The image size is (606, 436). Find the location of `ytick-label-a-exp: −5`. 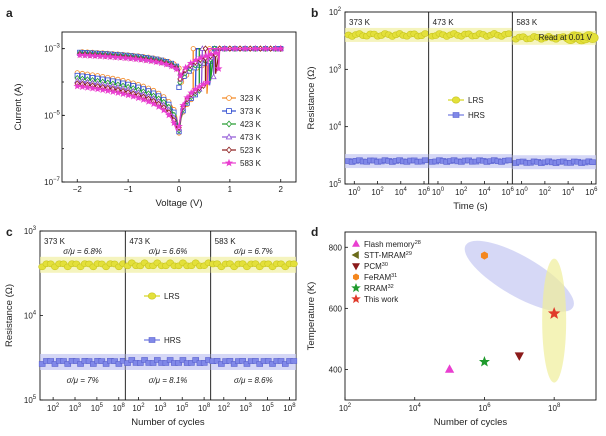

ytick-label-a-exp: −5 is located at coordinates (57, 113).